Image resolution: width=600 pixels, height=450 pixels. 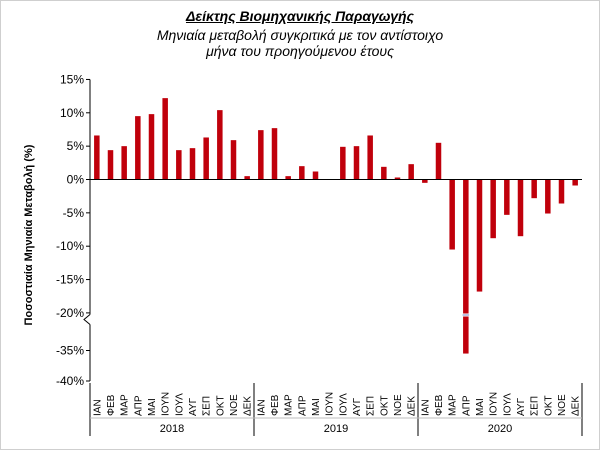 What do you see at coordinates (70, 381) in the screenshot?
I see `y-tick-label: -40%` at bounding box center [70, 381].